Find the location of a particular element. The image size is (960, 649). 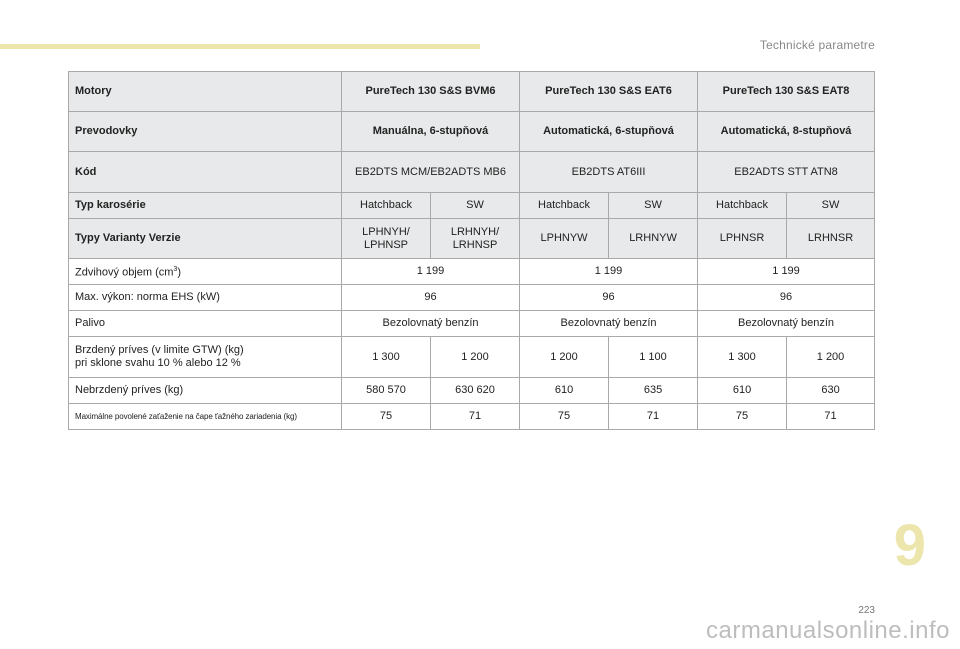

variant-cell: LRHNYW is located at coordinates (653, 238).